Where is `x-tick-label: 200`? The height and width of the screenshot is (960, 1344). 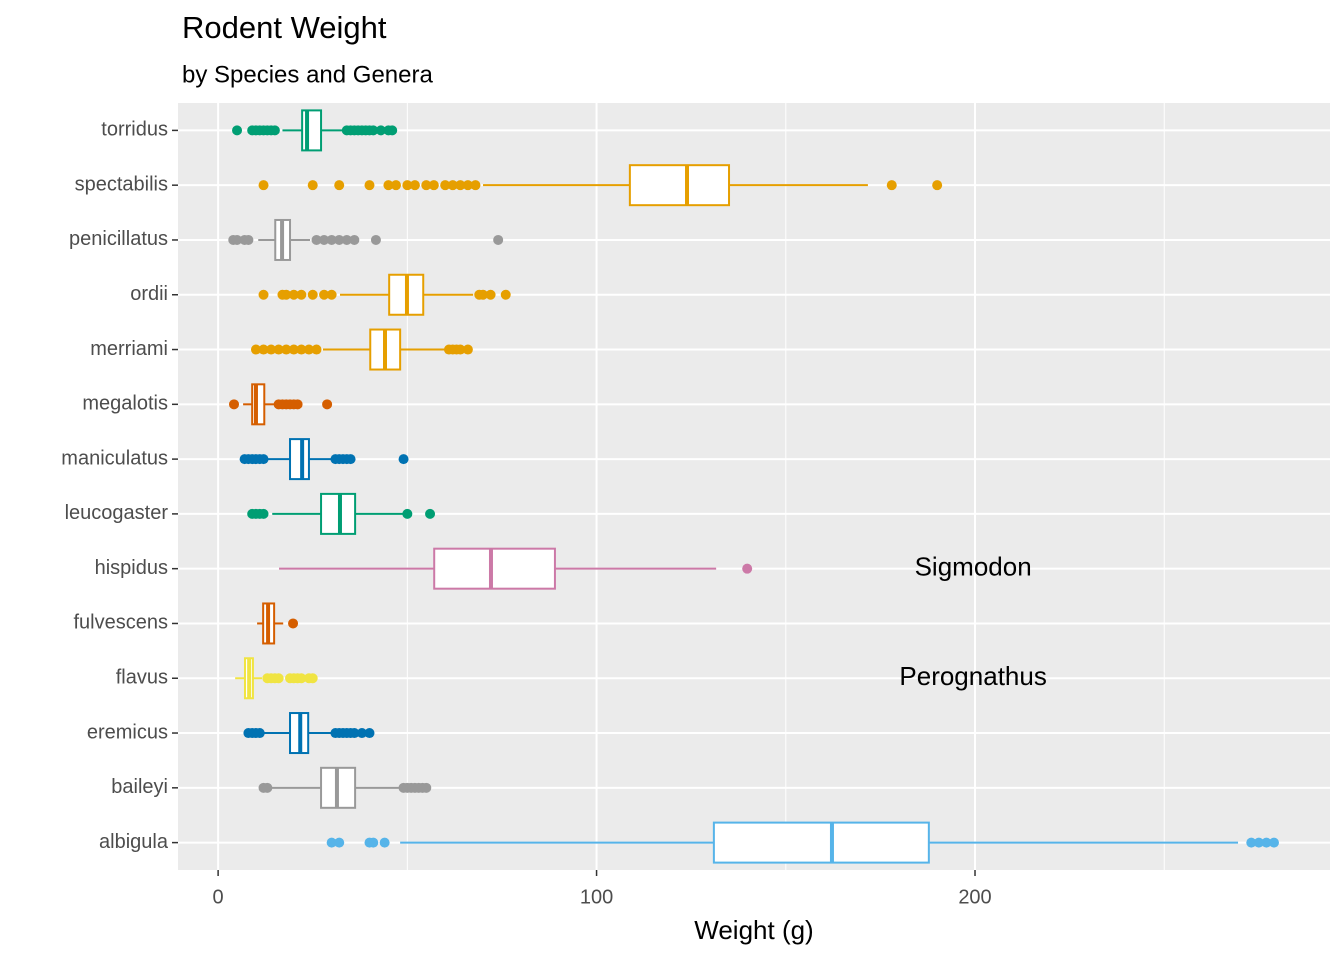 x-tick-label: 200 is located at coordinates (974, 897).